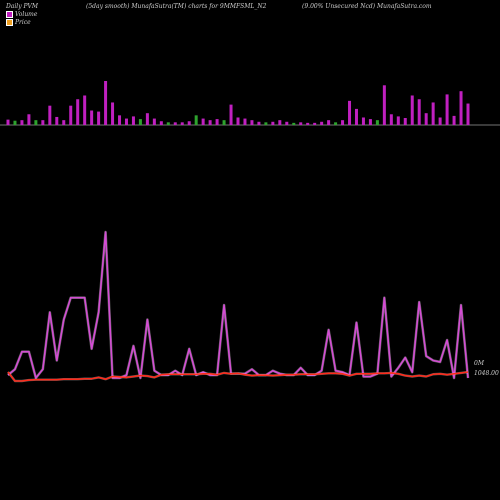 The image size is (500, 500). Describe the element at coordinates (22, 6) in the screenshot. I see `header-left: Daily PVM` at that location.